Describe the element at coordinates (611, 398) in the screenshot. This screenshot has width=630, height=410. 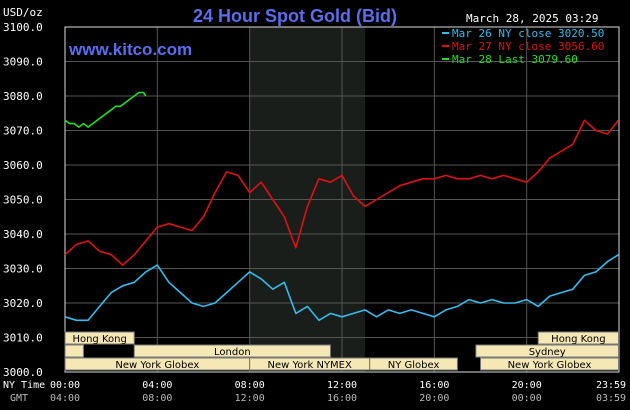
I see `x-tick-gmt: 03:59` at that location.